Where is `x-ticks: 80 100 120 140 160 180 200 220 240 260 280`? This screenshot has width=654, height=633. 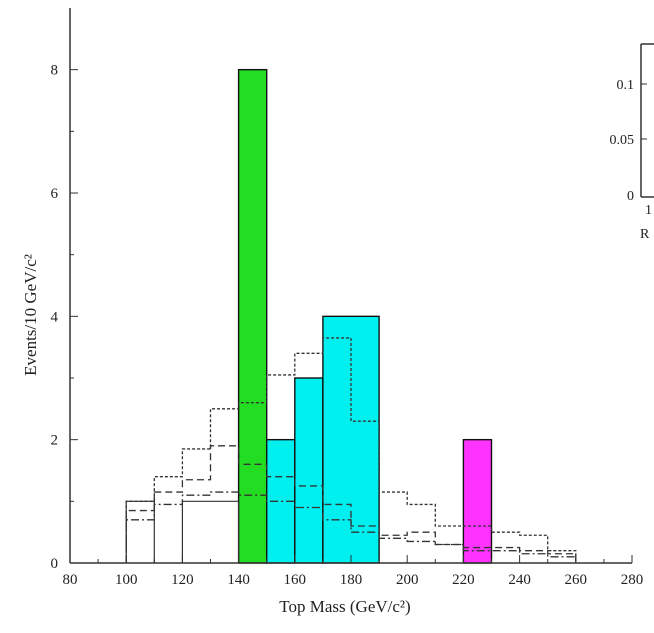 x-ticks: 80 100 120 140 160 180 200 220 240 260 280 is located at coordinates (353, 571).